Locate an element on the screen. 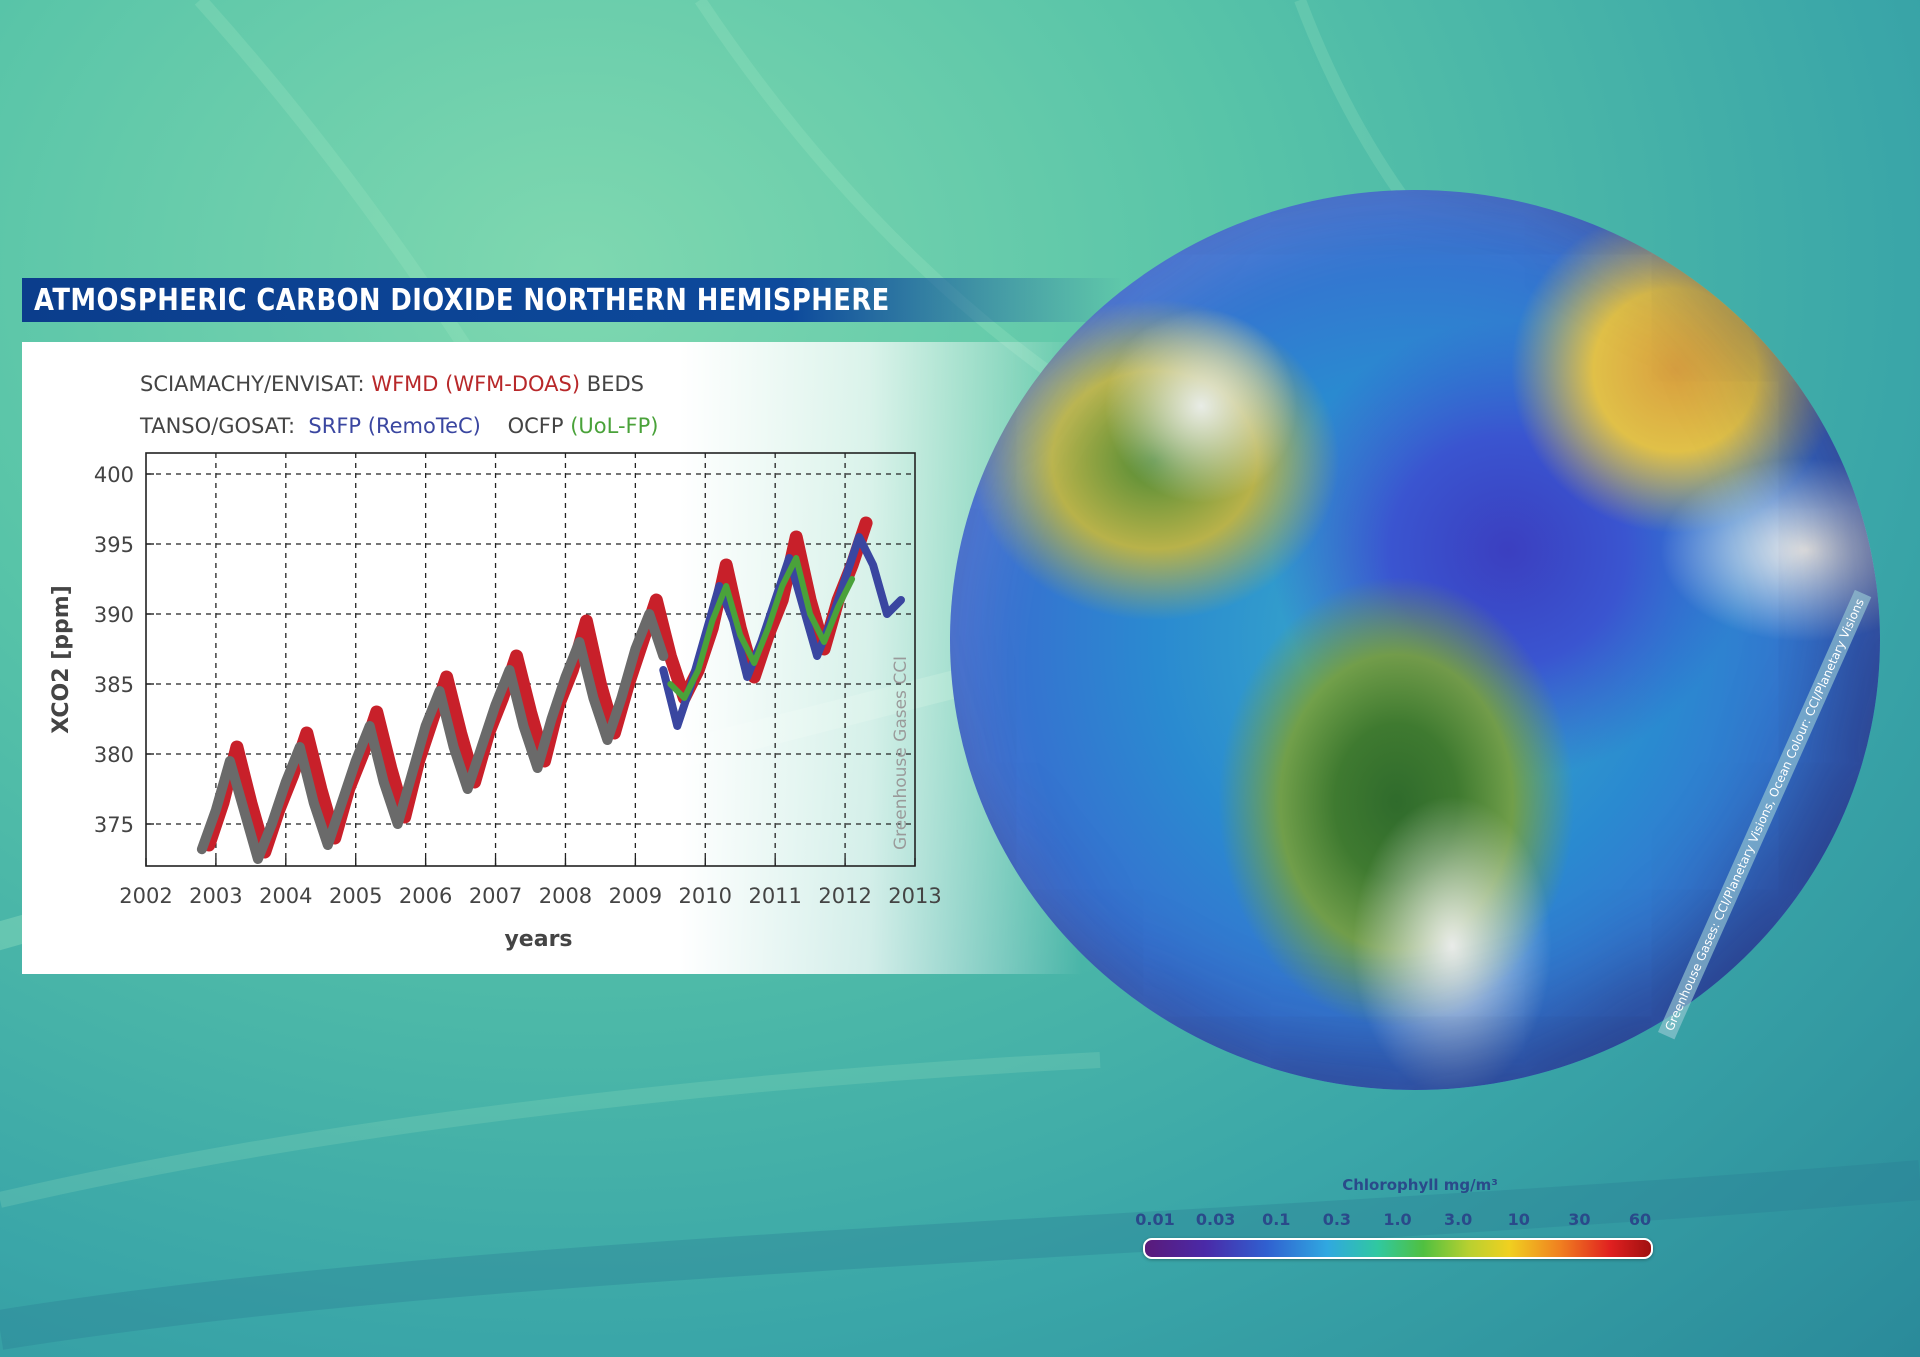 The height and width of the screenshot is (1357, 1920). legend-ocfp: (UoL-FP) is located at coordinates (614, 426).